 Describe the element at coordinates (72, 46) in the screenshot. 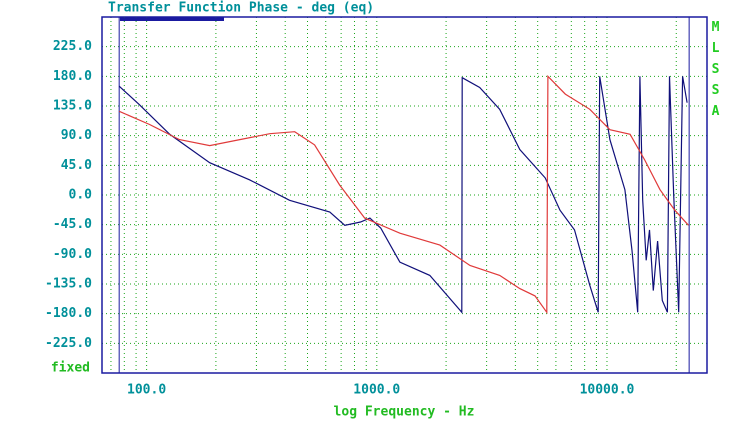

I see `y-tick-label: 225.0` at that location.